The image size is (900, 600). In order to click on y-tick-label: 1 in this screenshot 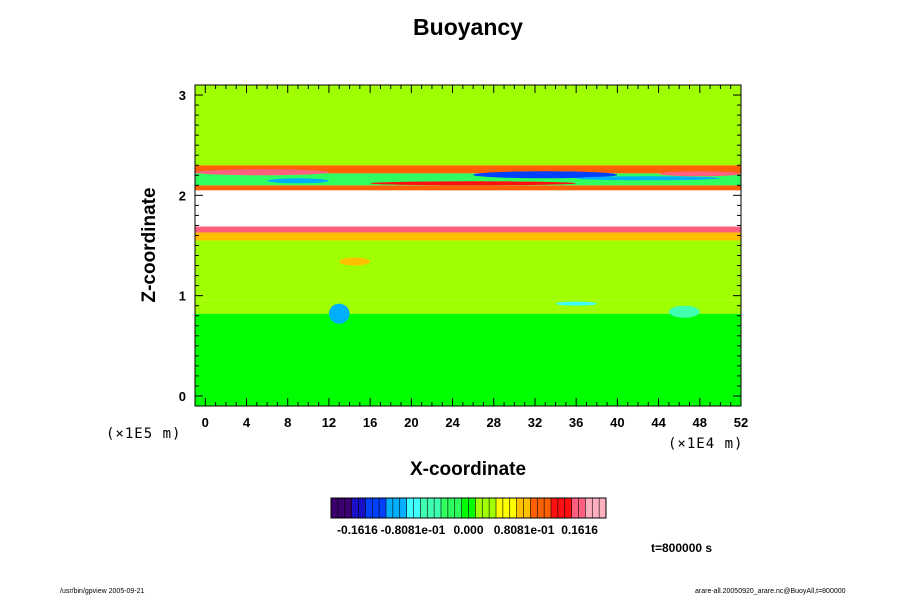, I will do `click(182, 296)`.